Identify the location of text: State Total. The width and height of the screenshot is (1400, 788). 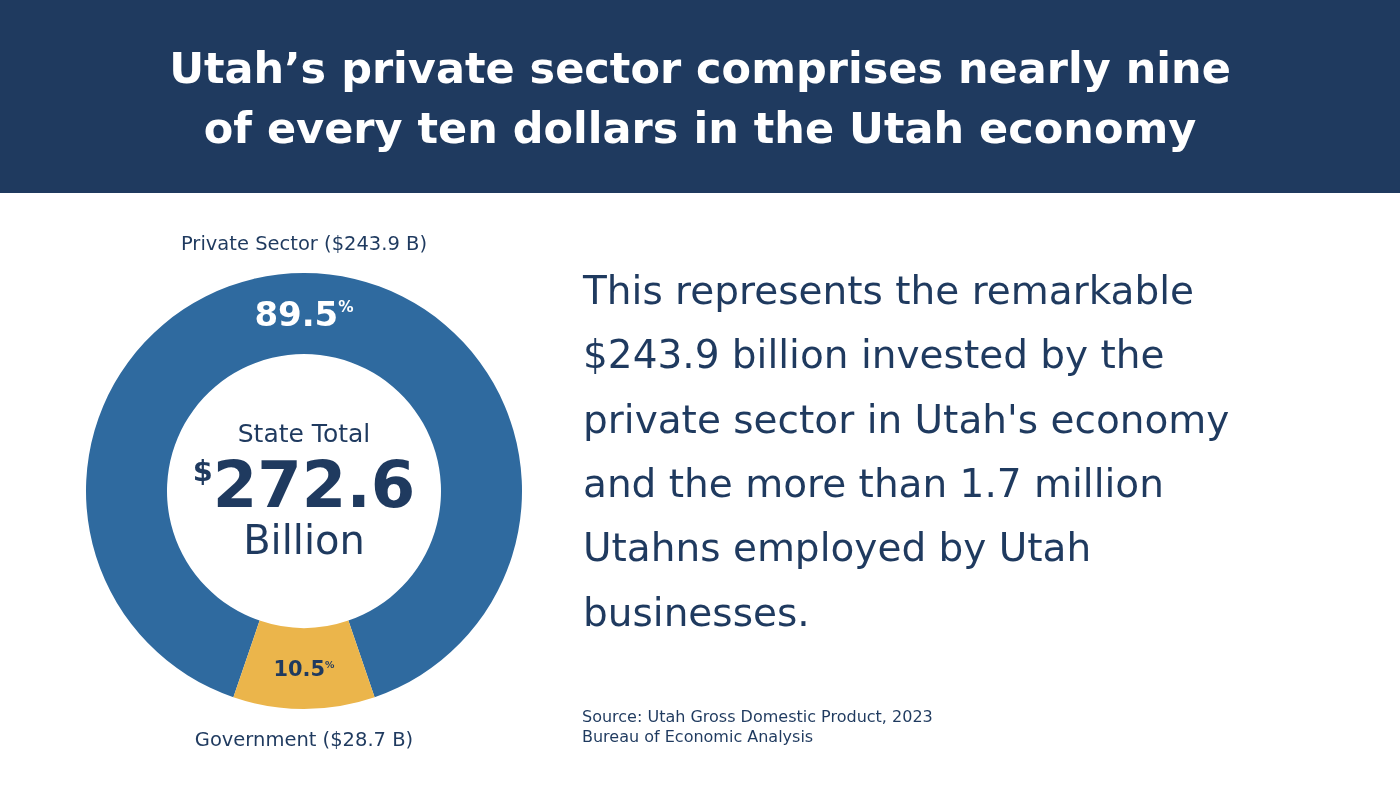
(304, 433).